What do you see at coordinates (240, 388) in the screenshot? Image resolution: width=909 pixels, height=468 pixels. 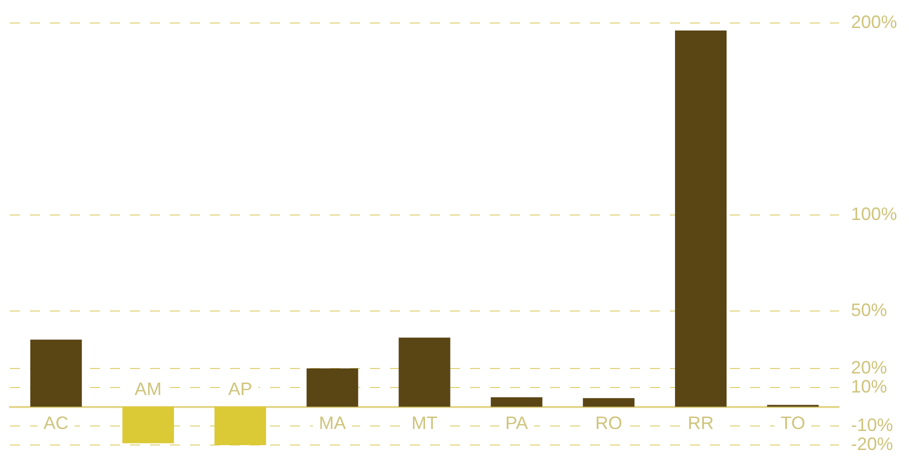 I see `x-tick-label: AP` at bounding box center [240, 388].